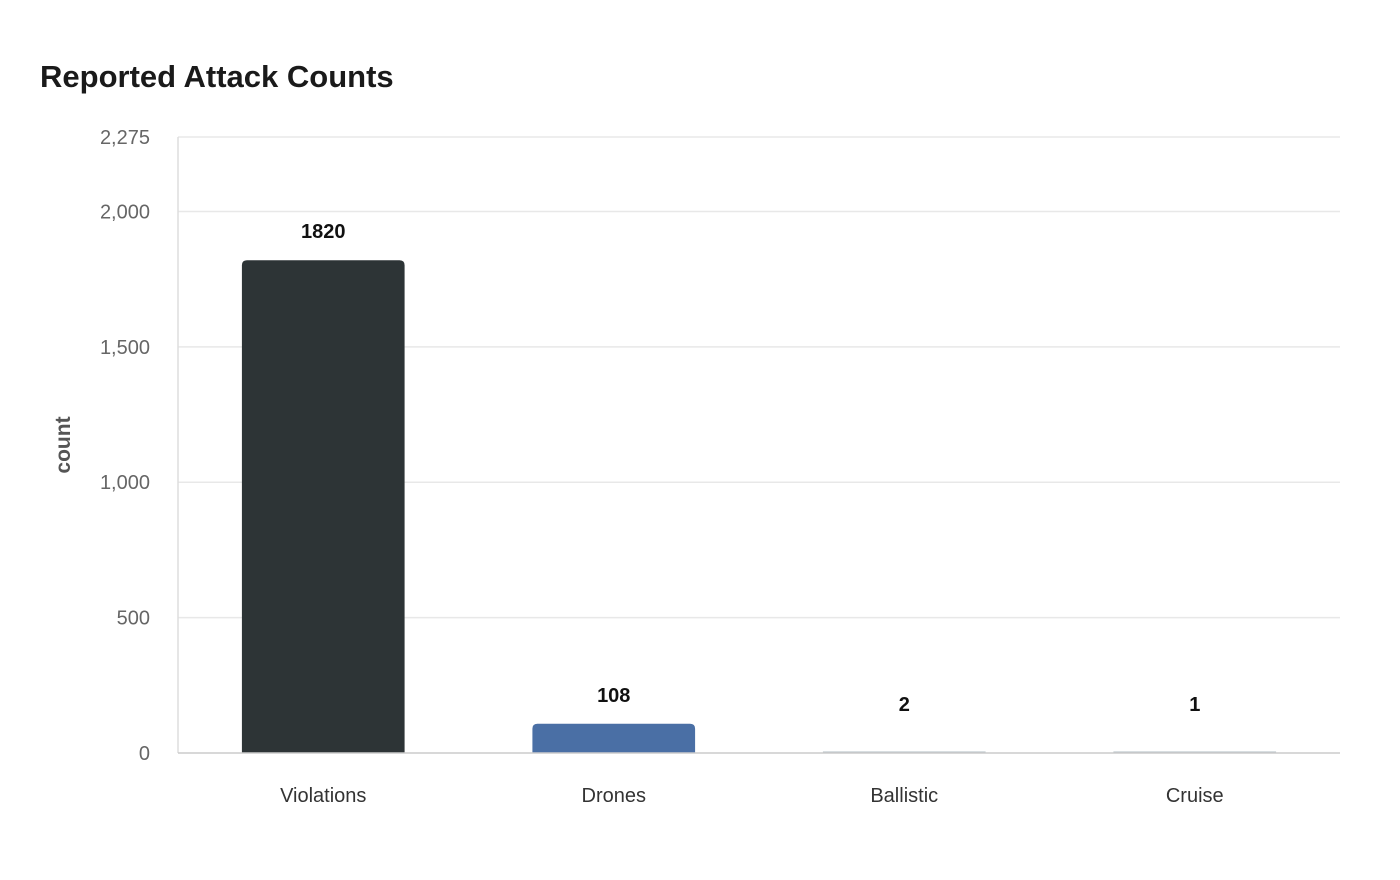 The image size is (1400, 880). What do you see at coordinates (614, 796) in the screenshot?
I see `x-tick-label: Drones` at bounding box center [614, 796].